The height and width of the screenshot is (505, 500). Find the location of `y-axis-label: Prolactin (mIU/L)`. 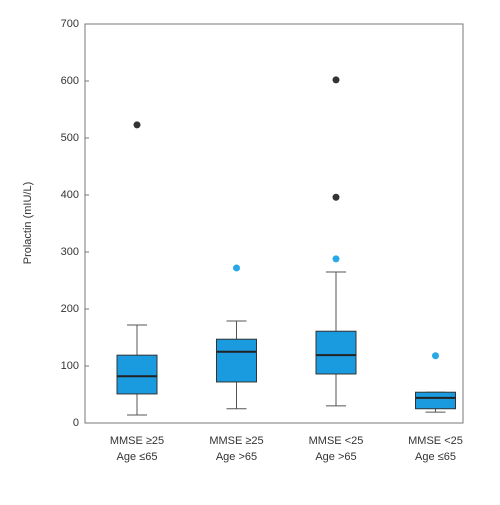

y-axis-label: Prolactin (mIU/L) is located at coordinates (28, 223).